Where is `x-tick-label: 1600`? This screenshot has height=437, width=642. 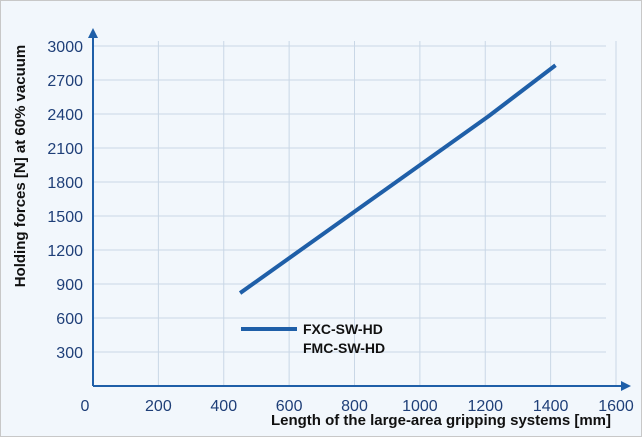 x-tick-label: 1600 is located at coordinates (616, 406).